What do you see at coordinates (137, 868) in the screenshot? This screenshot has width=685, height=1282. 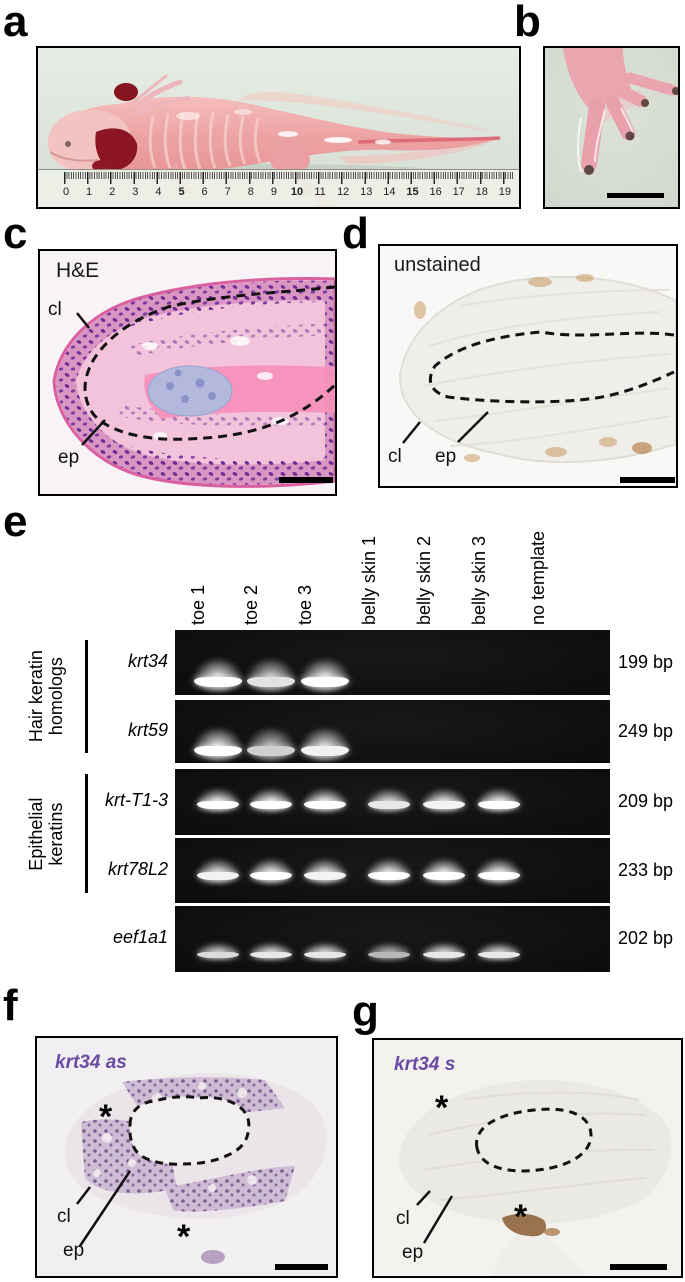 I see `gene-label: krt78L2` at bounding box center [137, 868].